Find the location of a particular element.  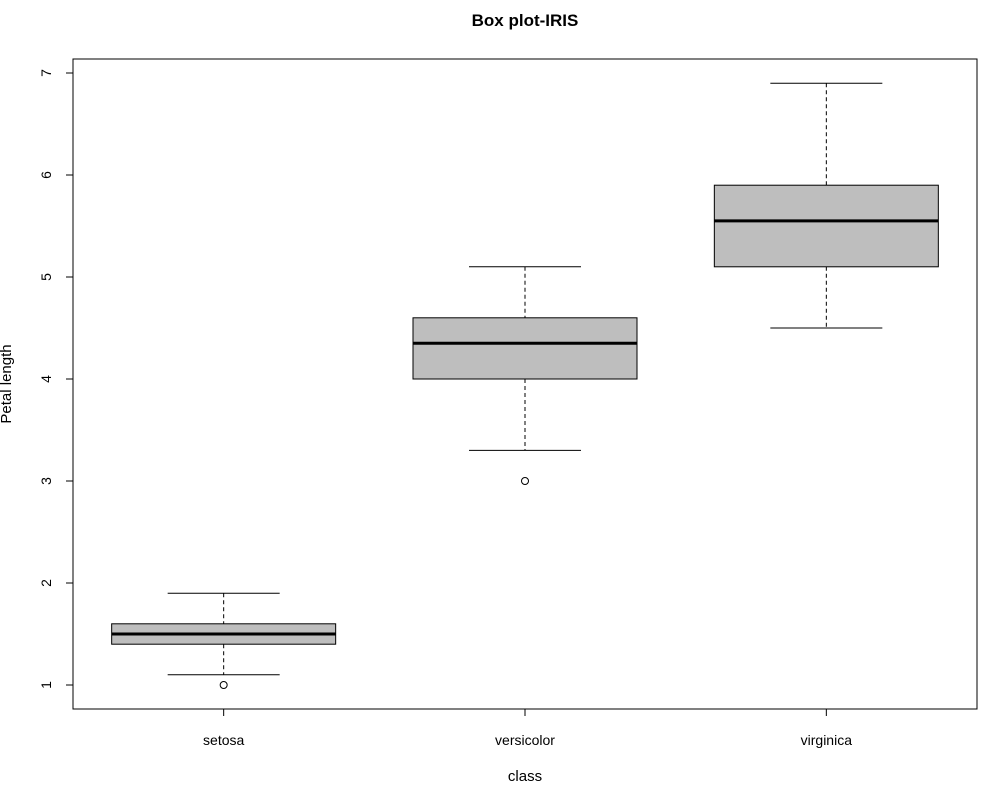

y-axis: 1 2 3 4 5 6 7 is located at coordinates (56, 379).